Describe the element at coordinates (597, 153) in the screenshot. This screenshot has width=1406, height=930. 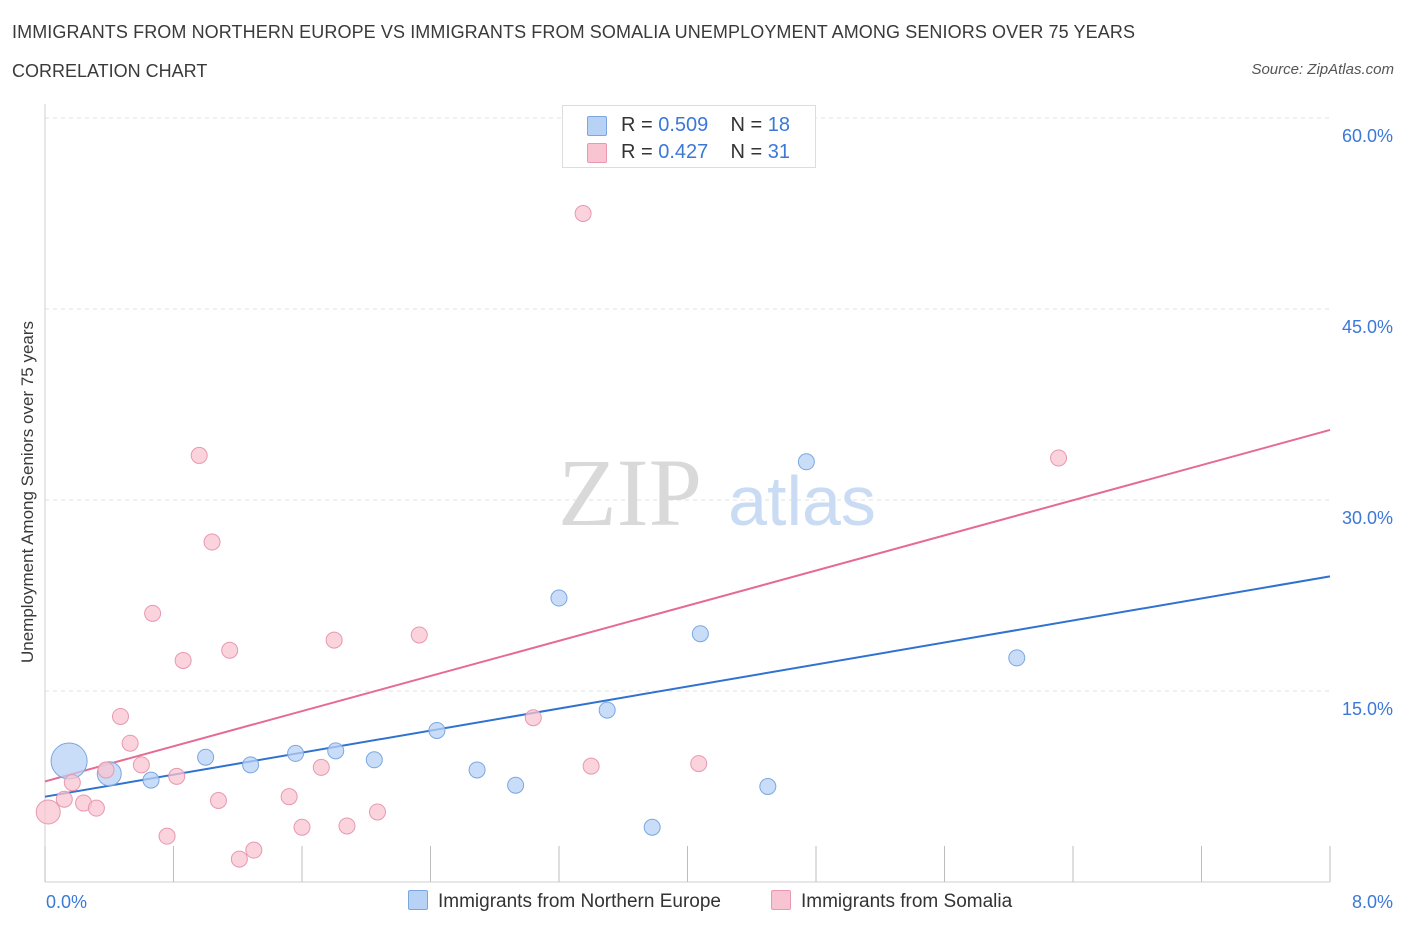
I see `legend-swatch-pink` at that location.